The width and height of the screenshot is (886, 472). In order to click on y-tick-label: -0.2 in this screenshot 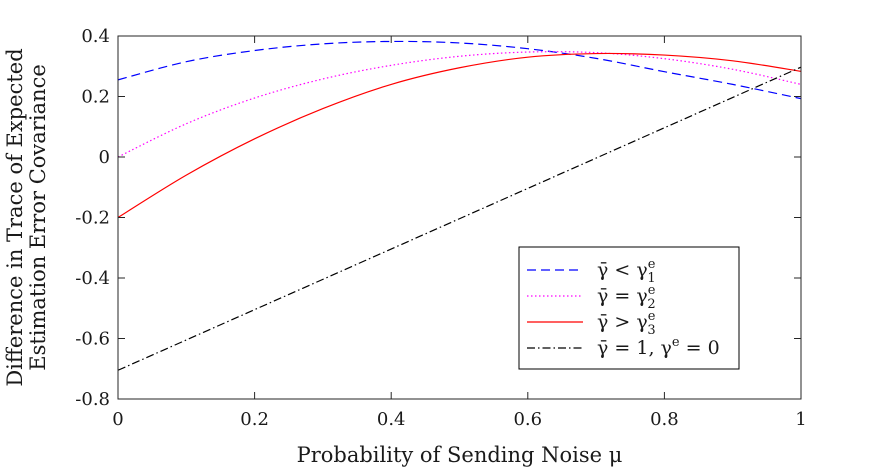, I will do `click(92, 218)`.